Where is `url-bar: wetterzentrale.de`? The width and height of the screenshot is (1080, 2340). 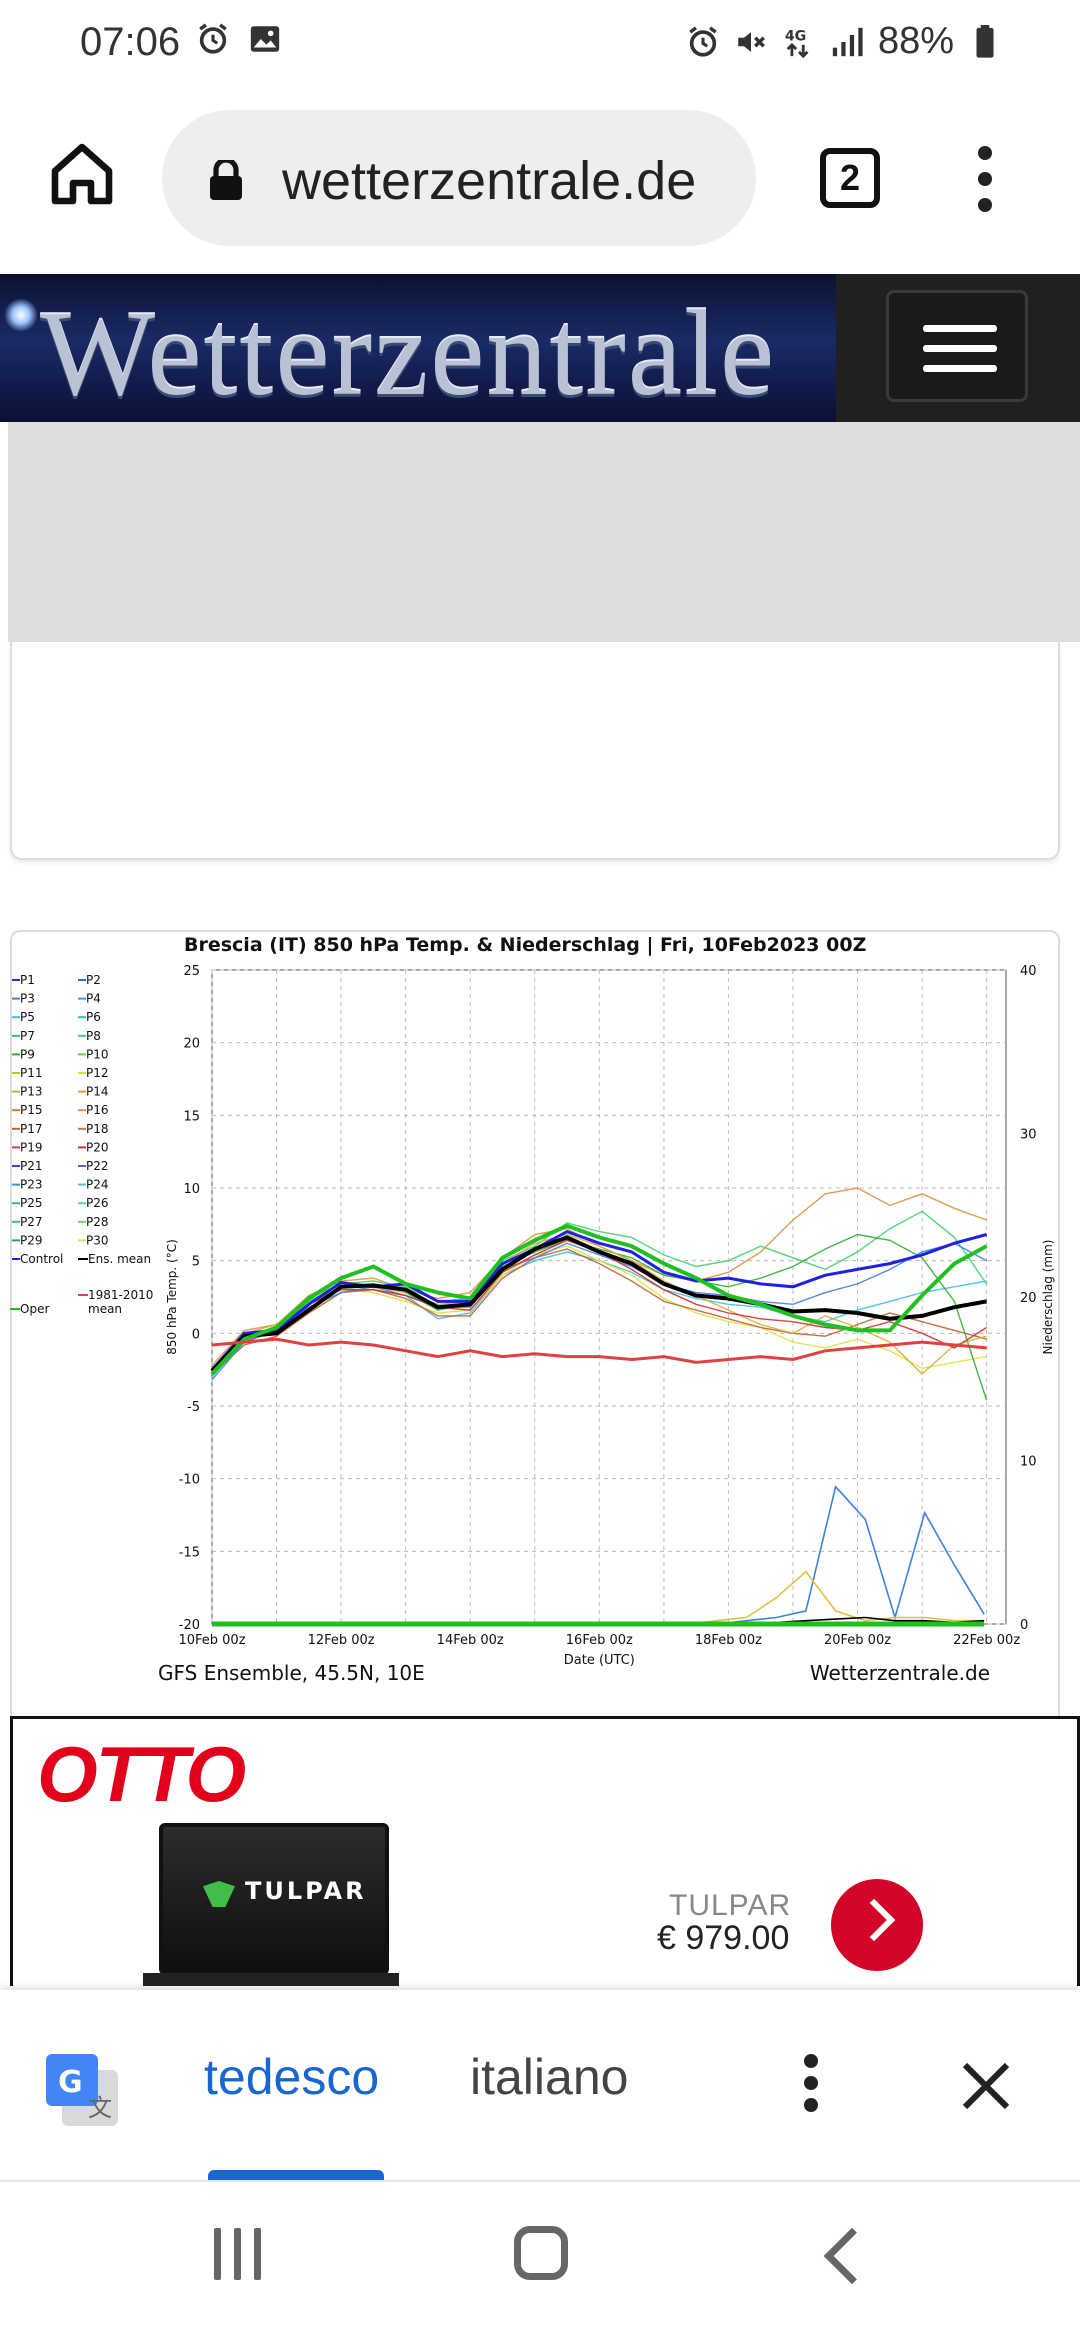
url-bar: wetterzentrale.de is located at coordinates (459, 178).